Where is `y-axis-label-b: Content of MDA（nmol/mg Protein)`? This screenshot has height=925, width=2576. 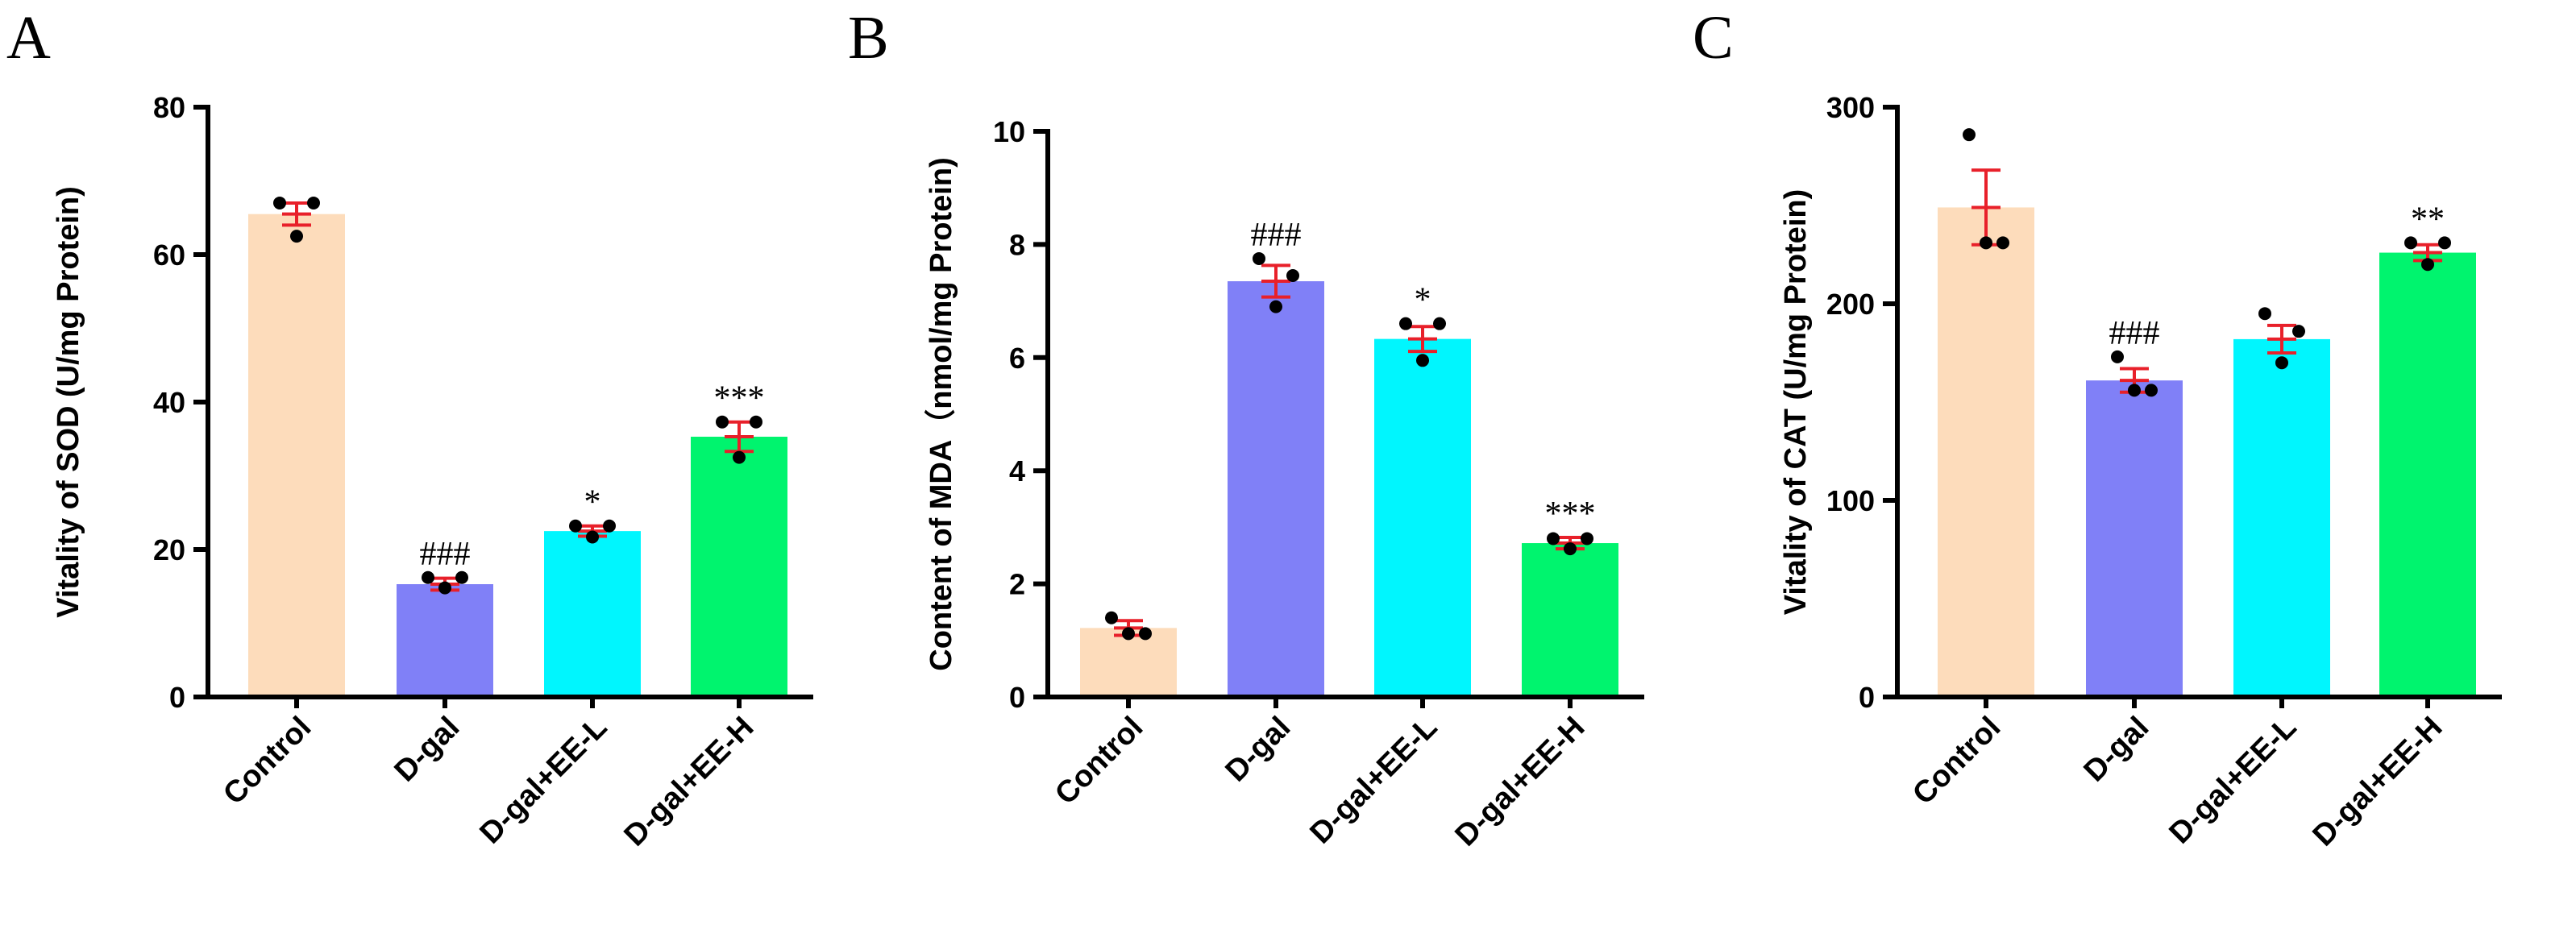
y-axis-label-b: Content of MDA（nmol/mg Protein) is located at coordinates (941, 413).